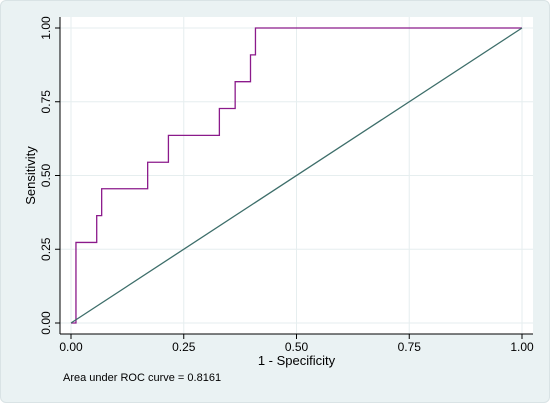 The height and width of the screenshot is (404, 550). I want to click on y-tick-label: 0.75, so click(46, 102).